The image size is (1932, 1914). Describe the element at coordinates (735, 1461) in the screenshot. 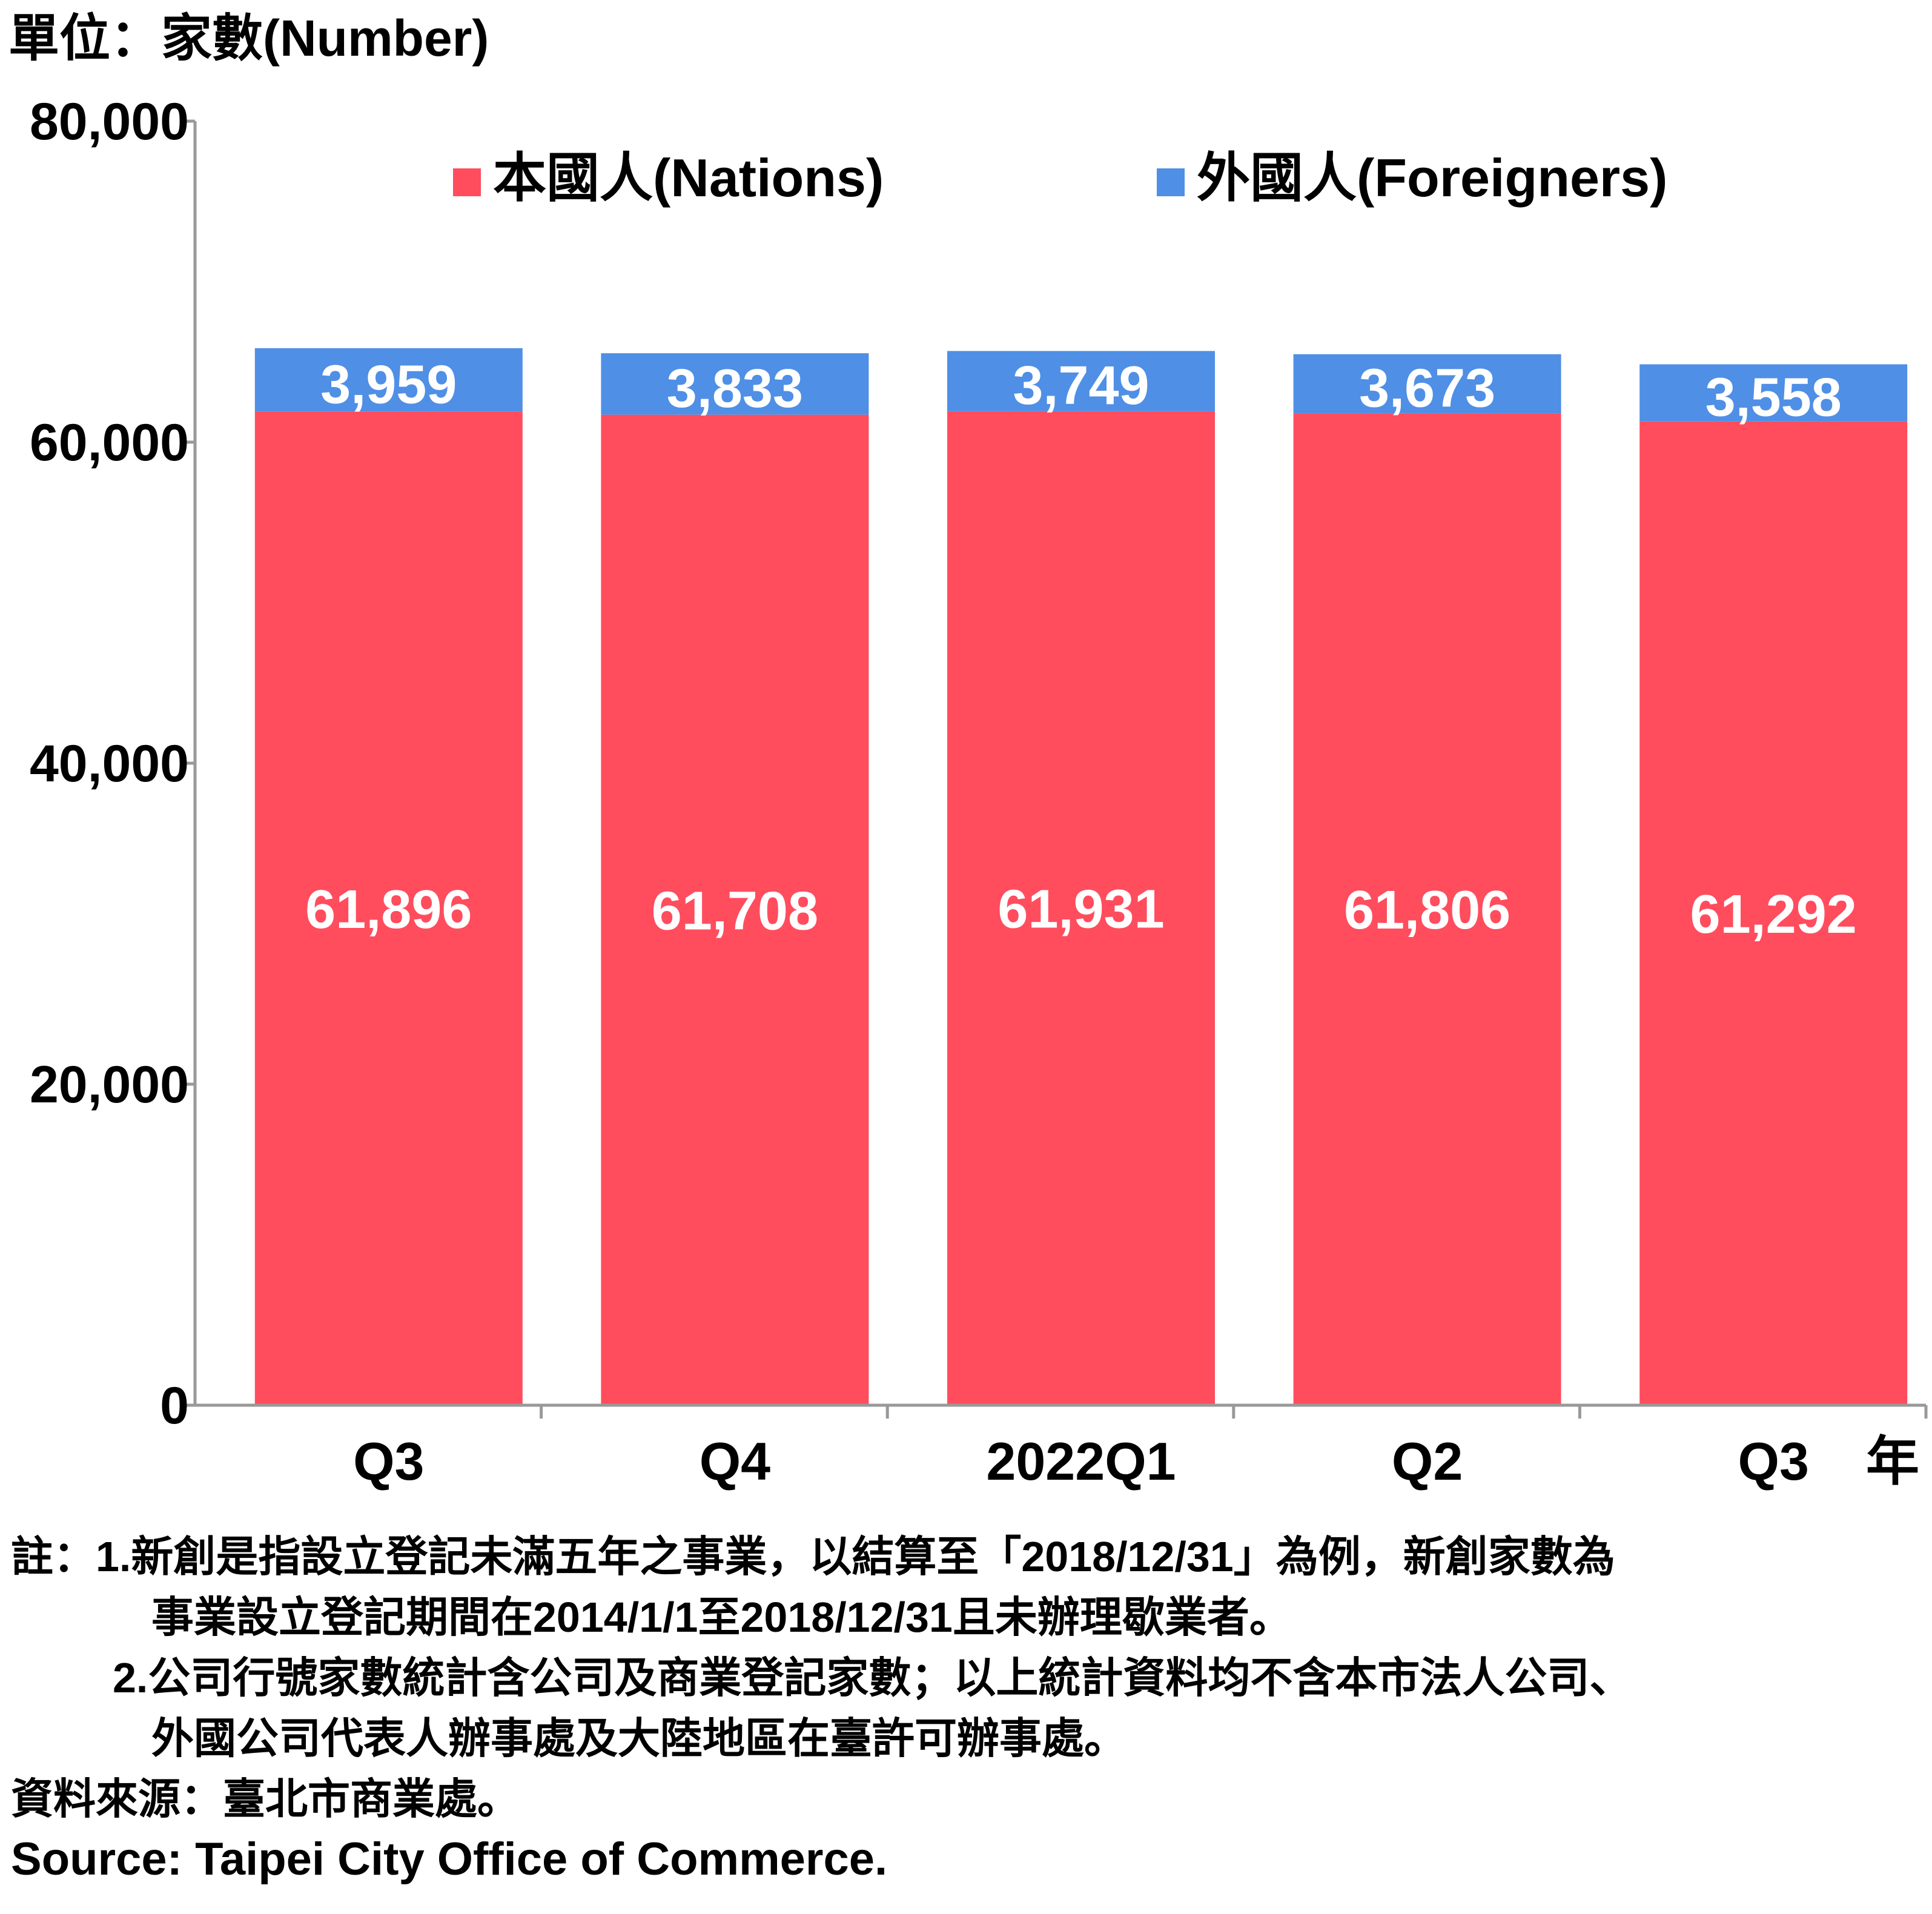

I see `category-label: Q4` at that location.